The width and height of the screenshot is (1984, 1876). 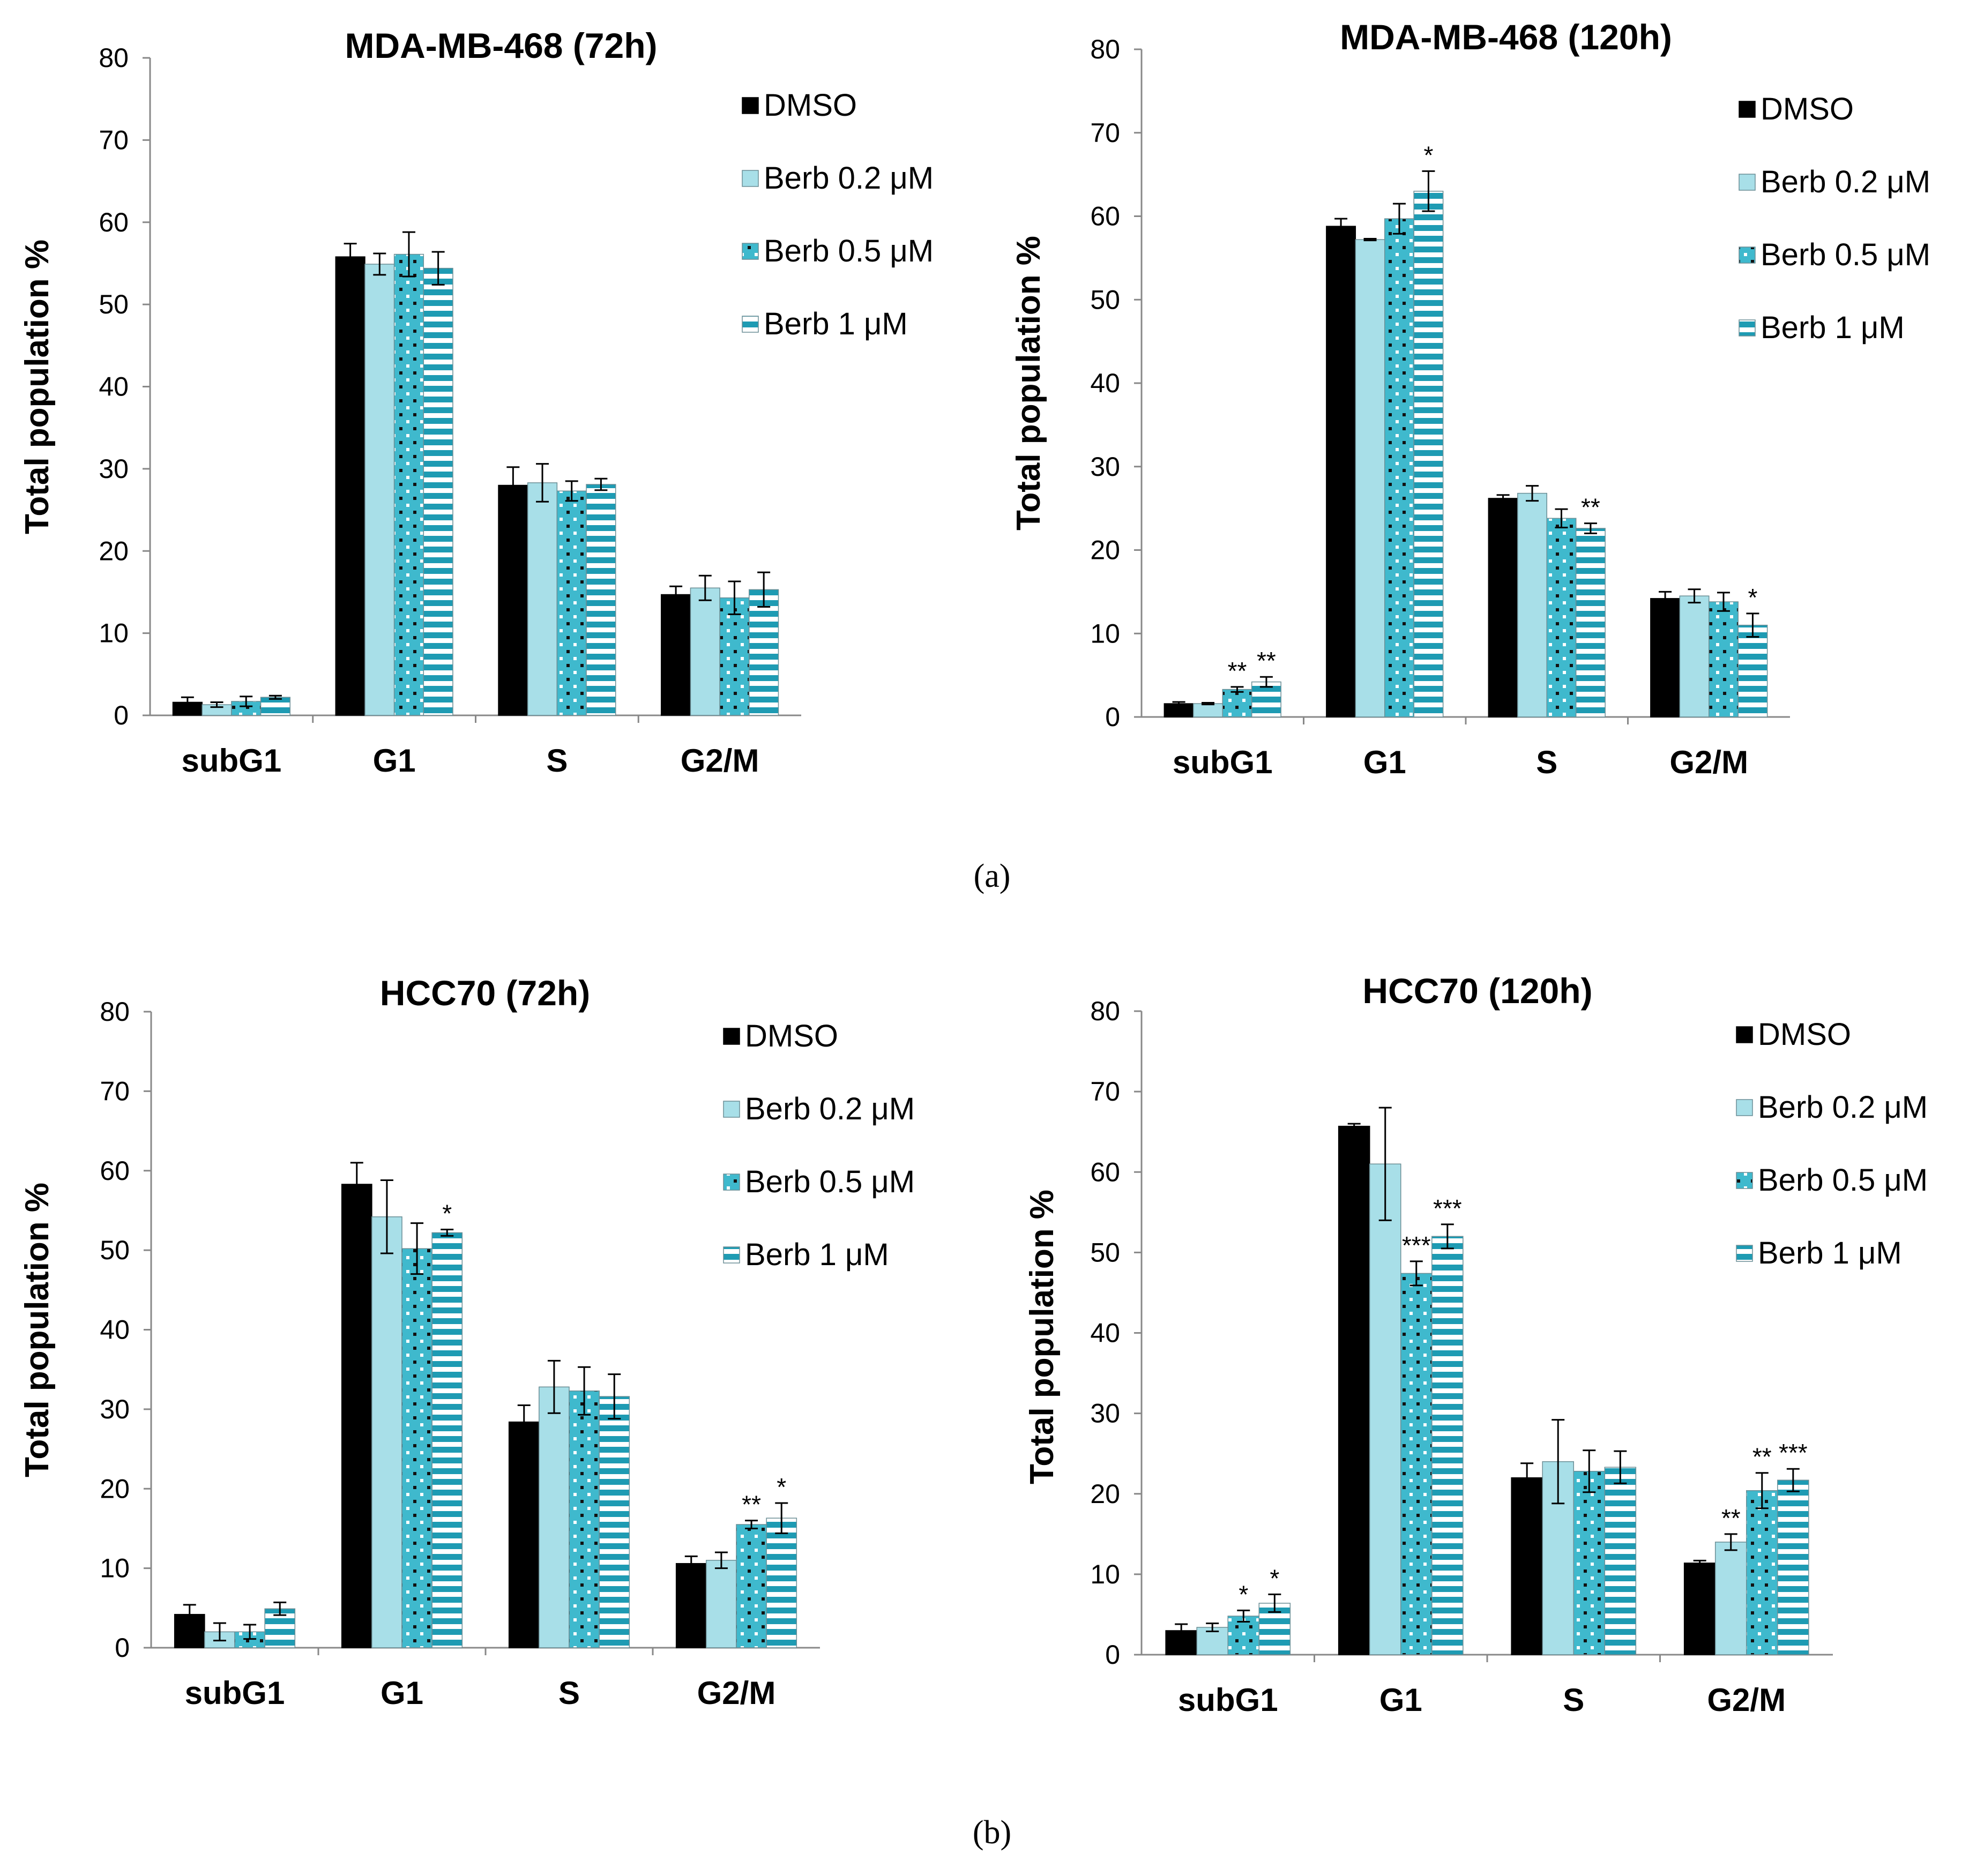 What do you see at coordinates (1228, 1700) in the screenshot?
I see `x-tick-label: subG1` at bounding box center [1228, 1700].